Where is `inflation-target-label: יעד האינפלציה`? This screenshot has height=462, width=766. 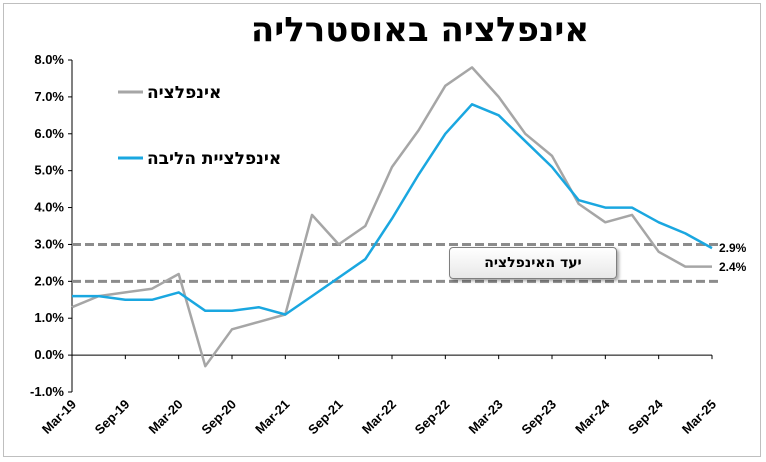
inflation-target-label: יעד האינפלציה is located at coordinates (533, 263).